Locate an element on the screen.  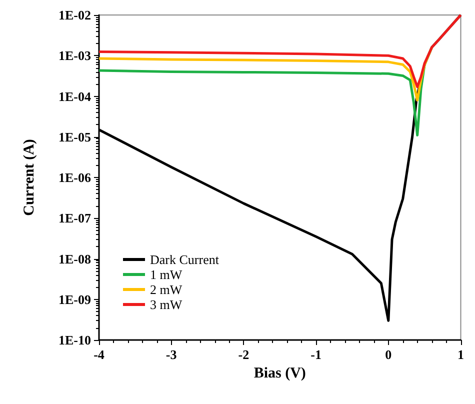
y-tick-label: 1E-08 is located at coordinates (75, 258).